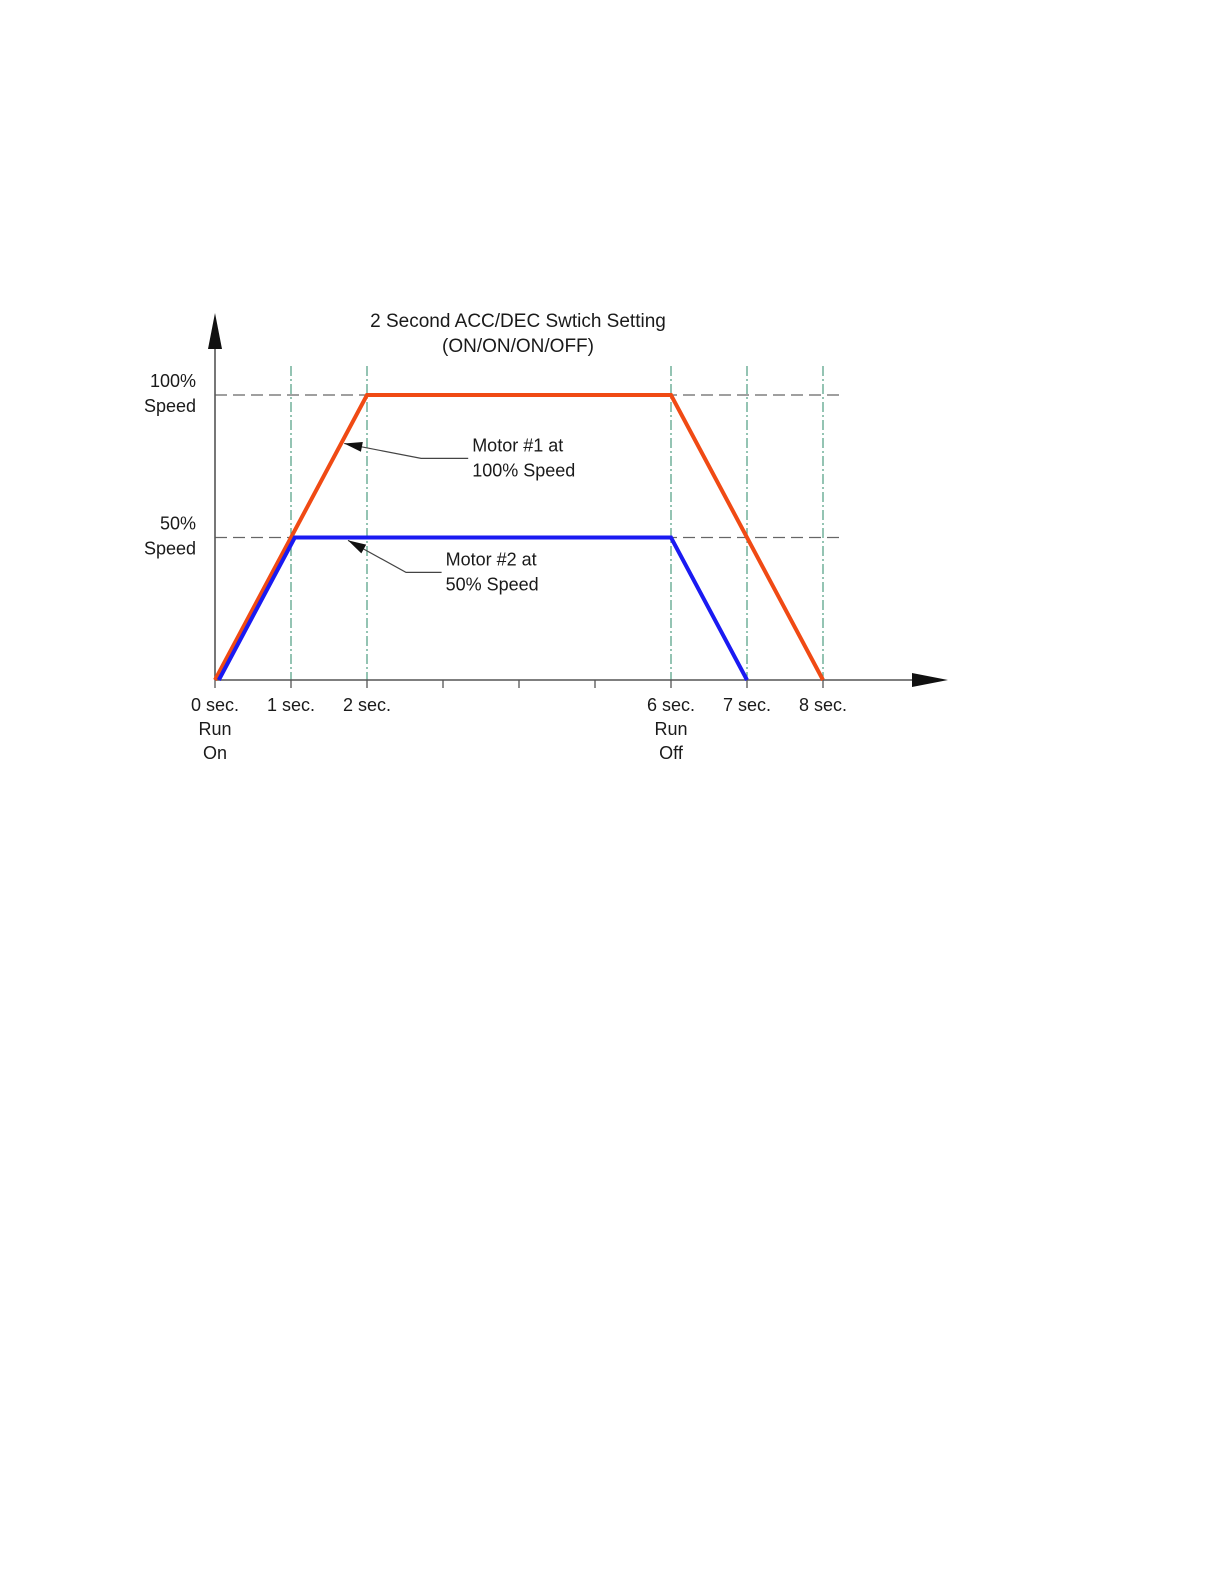  What do you see at coordinates (518, 346) in the screenshot?
I see `chart-subtitle: (ON/ON/ON/OFF)` at bounding box center [518, 346].